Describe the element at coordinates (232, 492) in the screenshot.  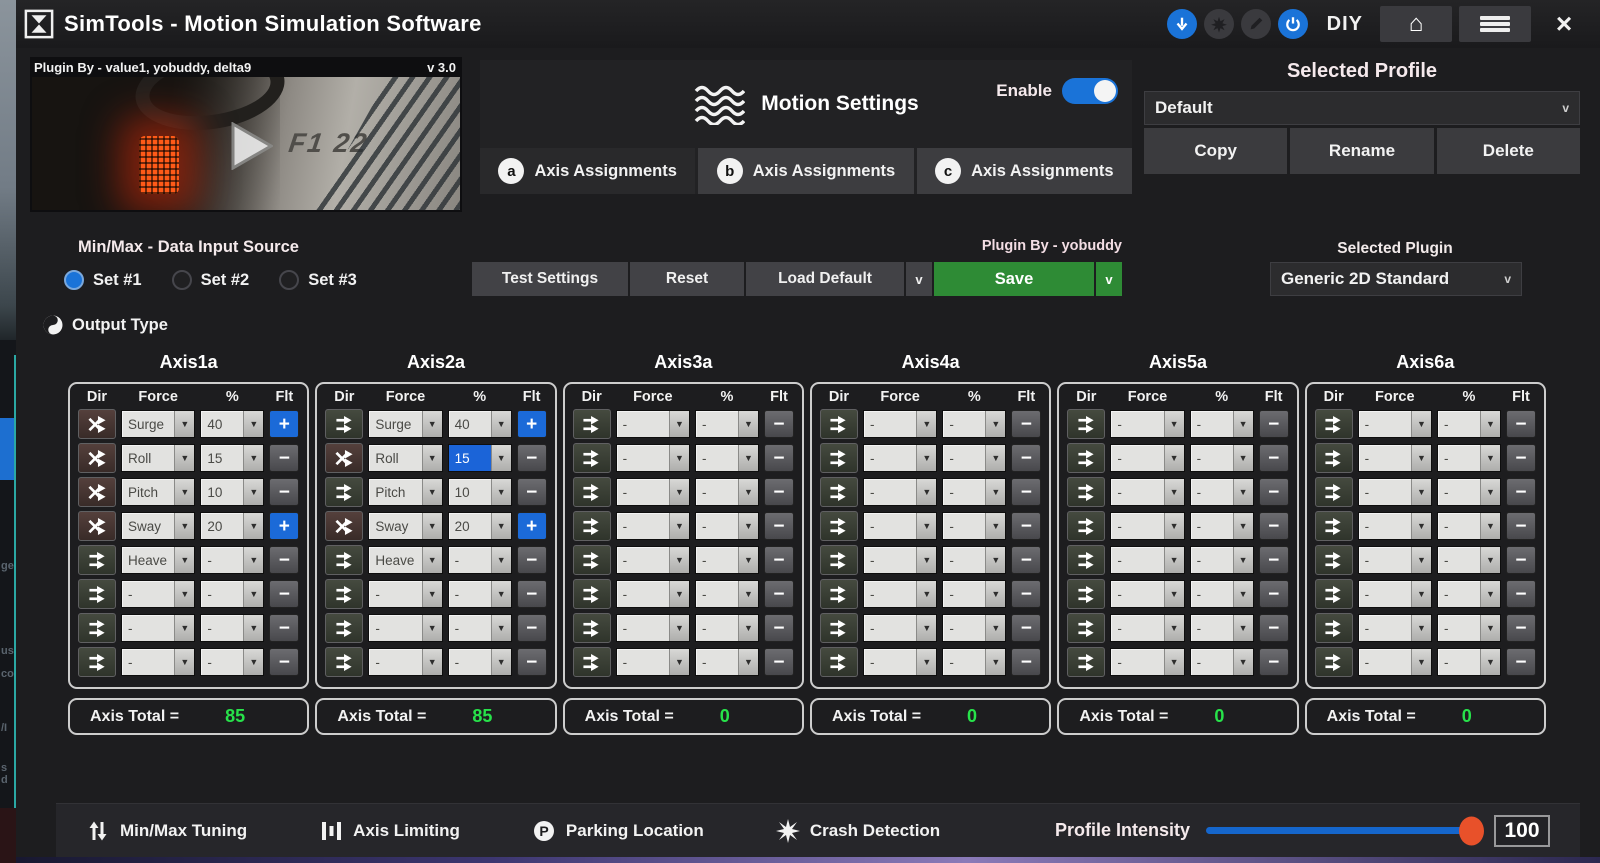
I see `percent-select: 10 ▼` at that location.